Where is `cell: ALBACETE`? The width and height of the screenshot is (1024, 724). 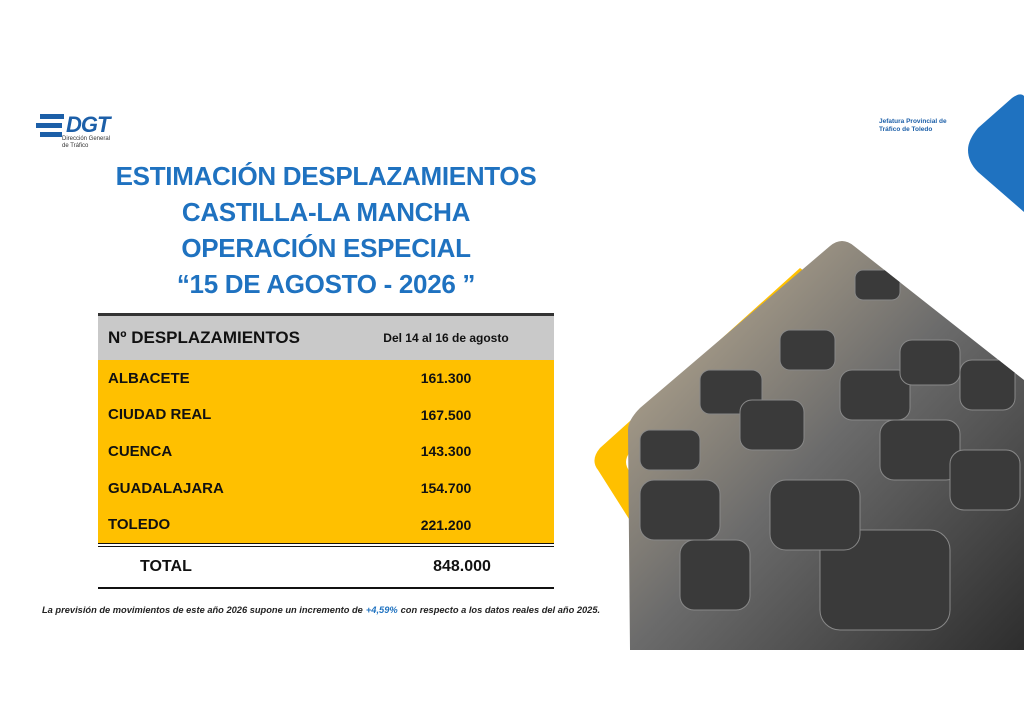
cell: ALBACETE is located at coordinates (149, 378).